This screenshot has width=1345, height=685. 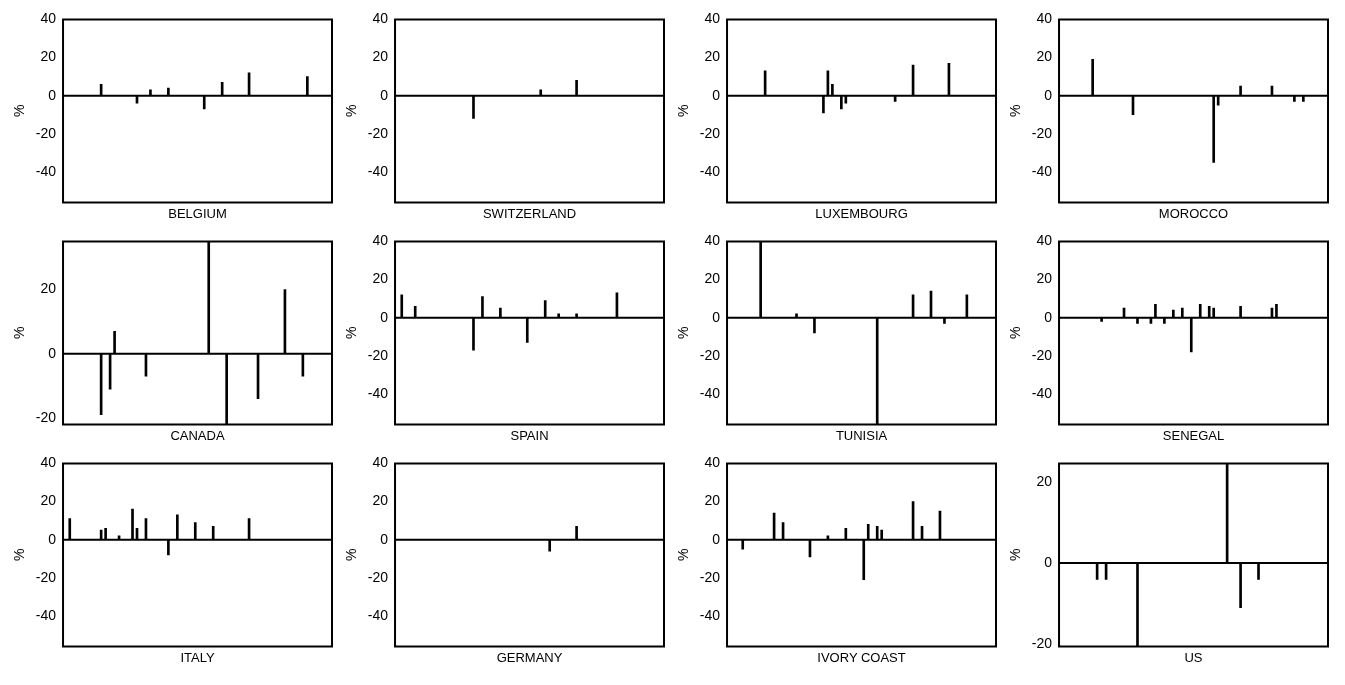 What do you see at coordinates (197, 435) in the screenshot?
I see `x-axis-title: CANADA` at bounding box center [197, 435].